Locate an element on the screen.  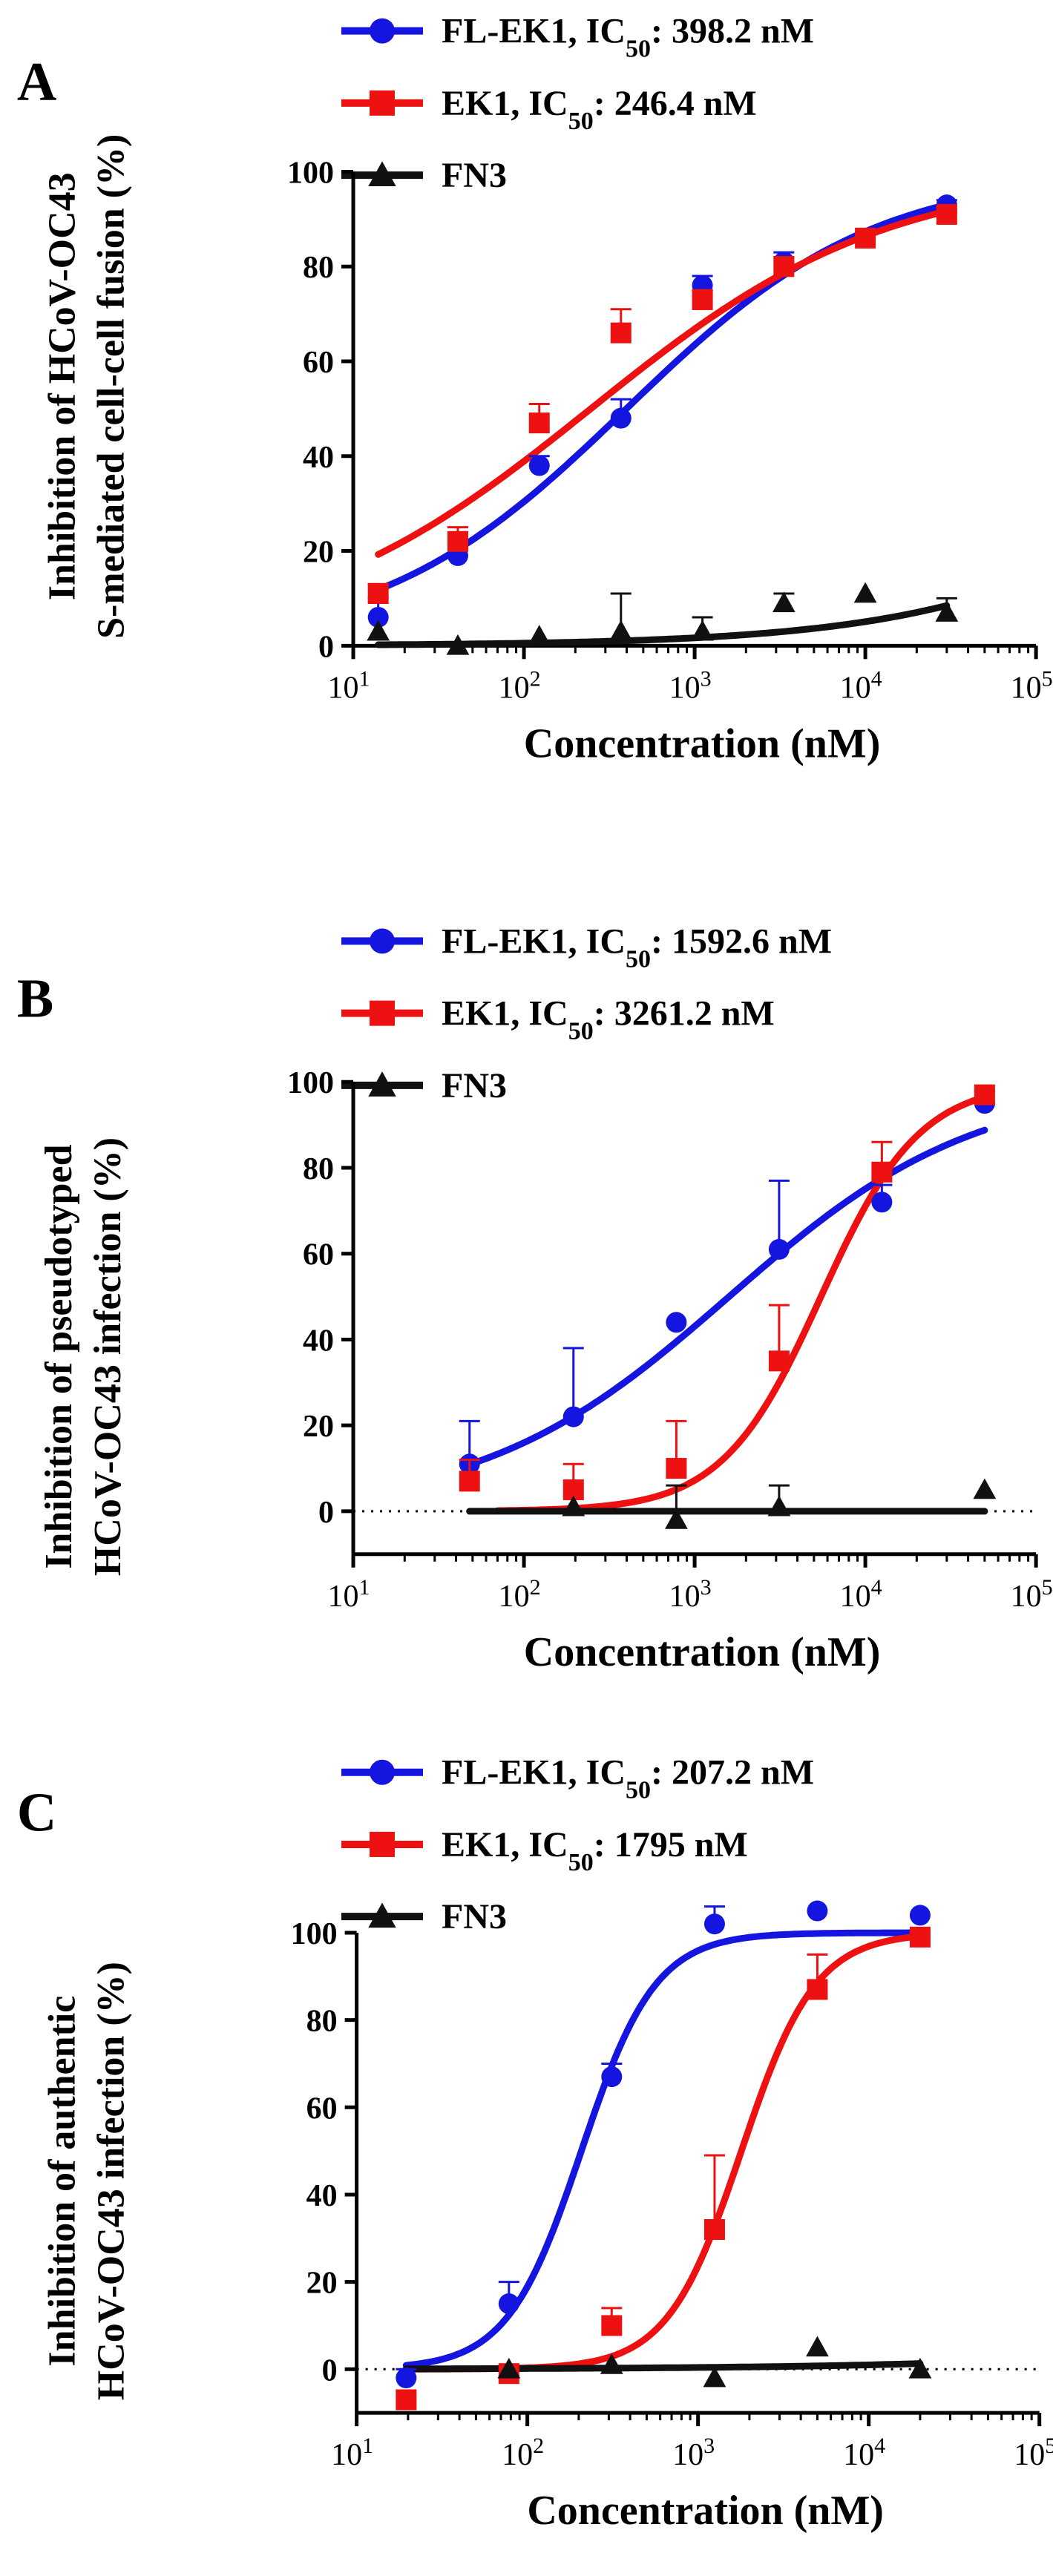
legend-label: FL-EK1, IC50: 1592.6 nM is located at coordinates (637, 947).